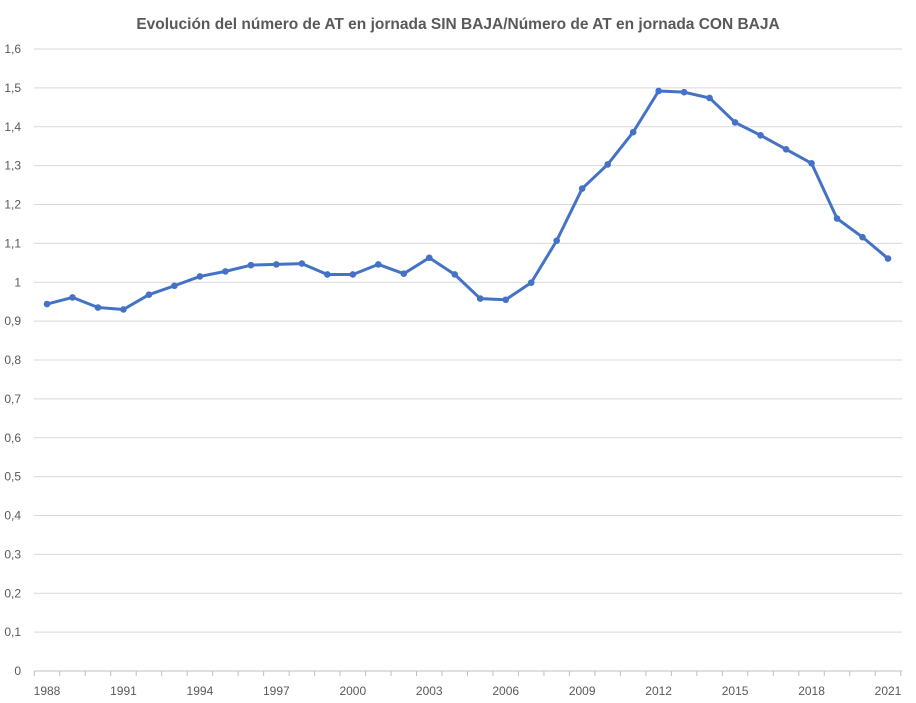 This screenshot has height=703, width=916. What do you see at coordinates (888, 691) in the screenshot?
I see `x-tick-label: 2021` at bounding box center [888, 691].